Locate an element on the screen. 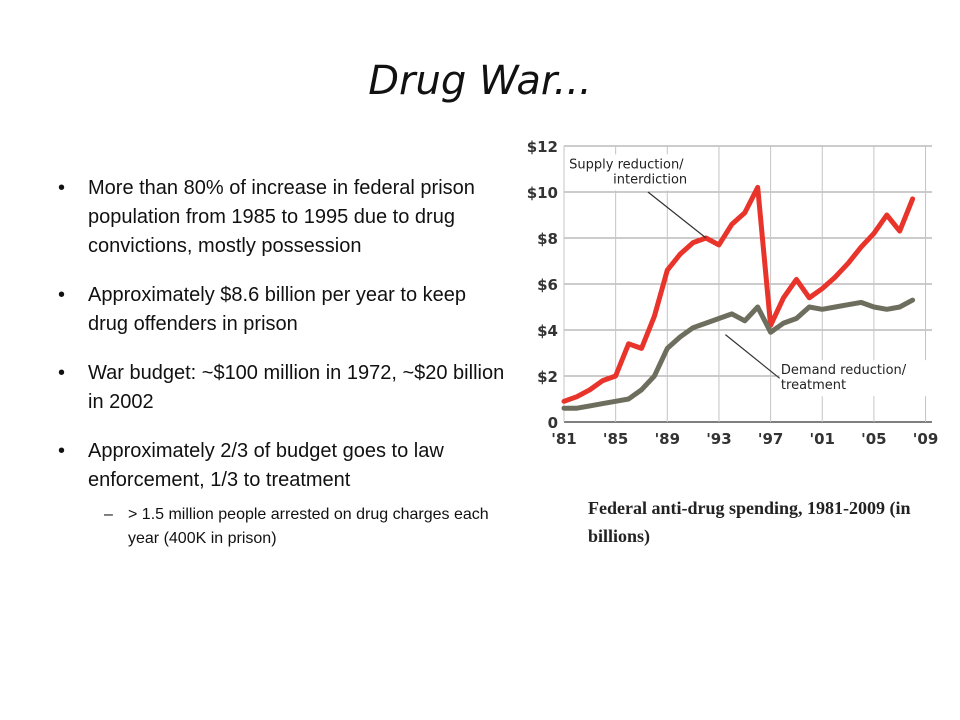 The width and height of the screenshot is (960, 720). supply-annotation-text: interdiction is located at coordinates (650, 179).